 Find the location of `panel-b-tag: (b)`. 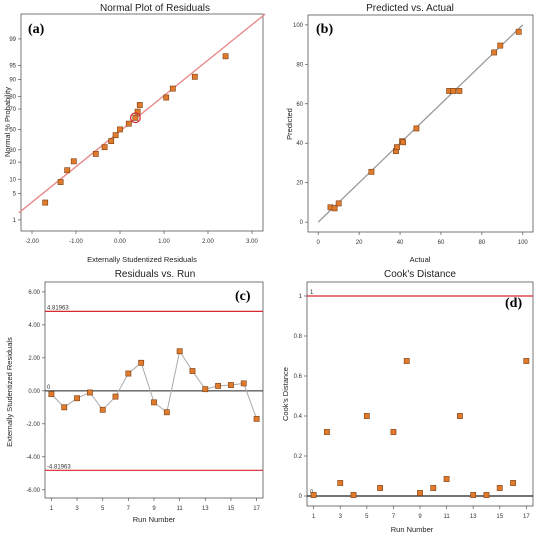

panel-b-tag: (b) is located at coordinates (324, 29).